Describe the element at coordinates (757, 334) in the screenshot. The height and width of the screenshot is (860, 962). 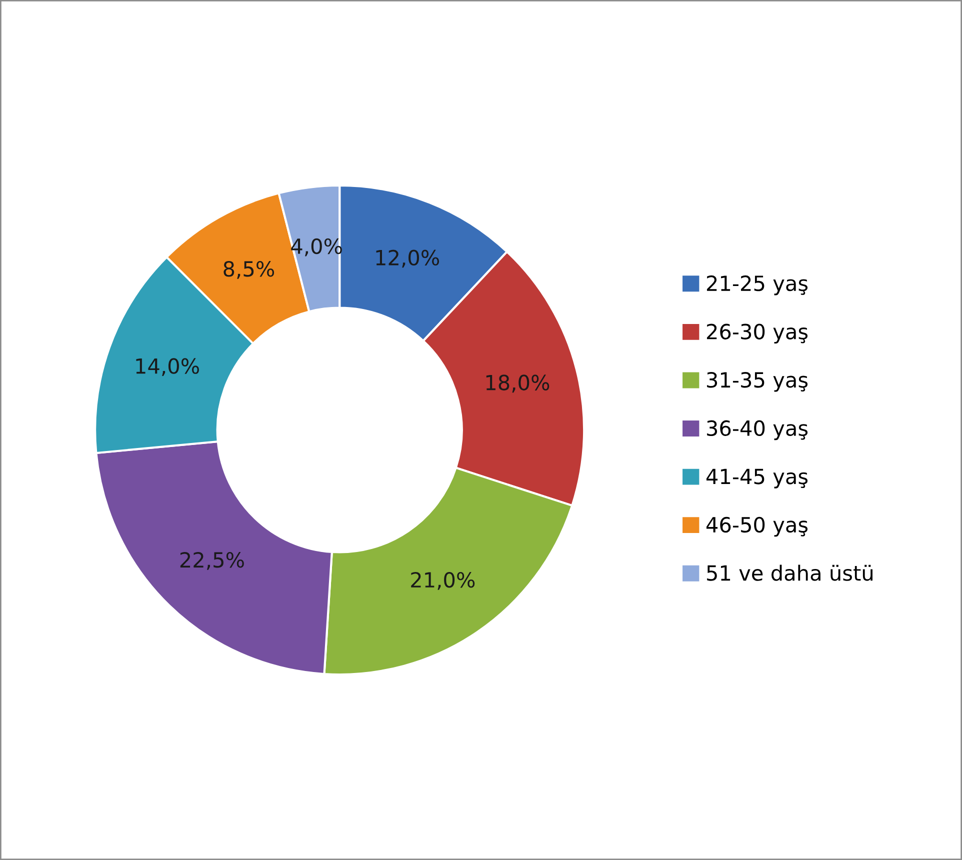
I see `legend-label: 26-30 yaş` at that location.